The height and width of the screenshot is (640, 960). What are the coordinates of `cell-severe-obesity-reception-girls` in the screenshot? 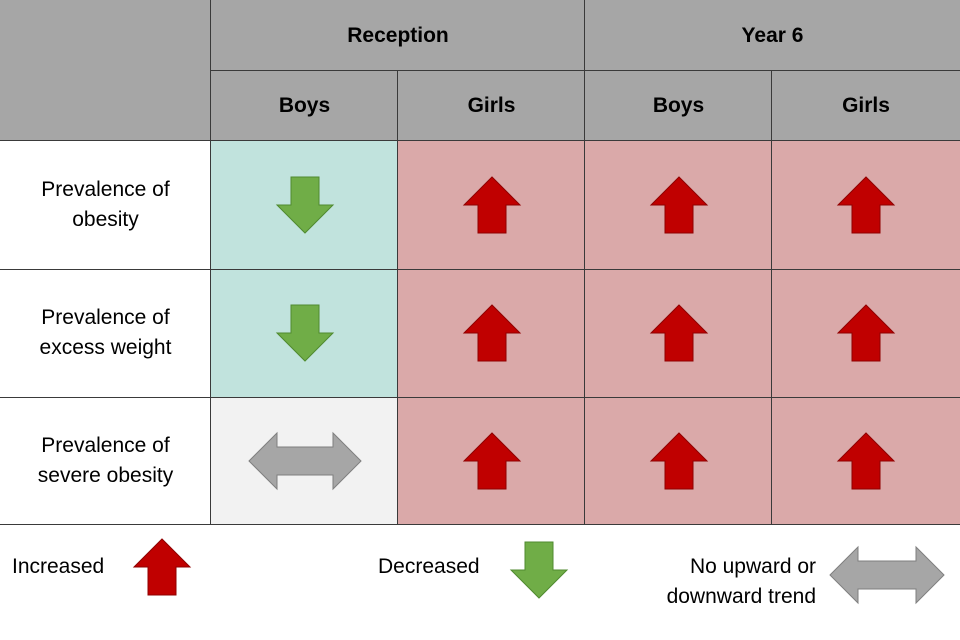 It's located at (491, 461).